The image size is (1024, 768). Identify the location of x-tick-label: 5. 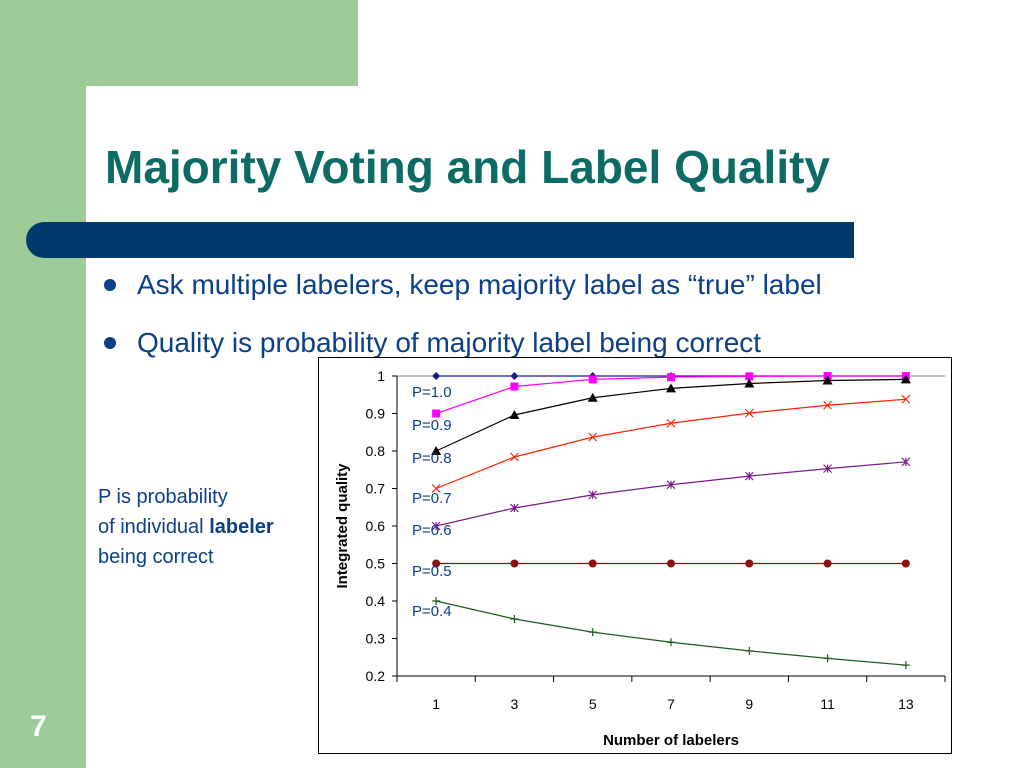
(593, 704).